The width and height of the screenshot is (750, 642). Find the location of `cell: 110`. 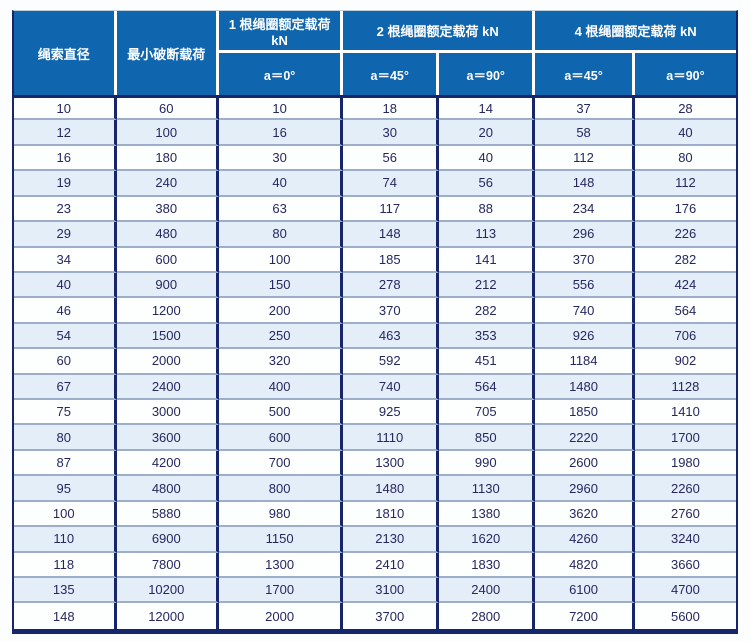

cell: 110 is located at coordinates (65, 540).